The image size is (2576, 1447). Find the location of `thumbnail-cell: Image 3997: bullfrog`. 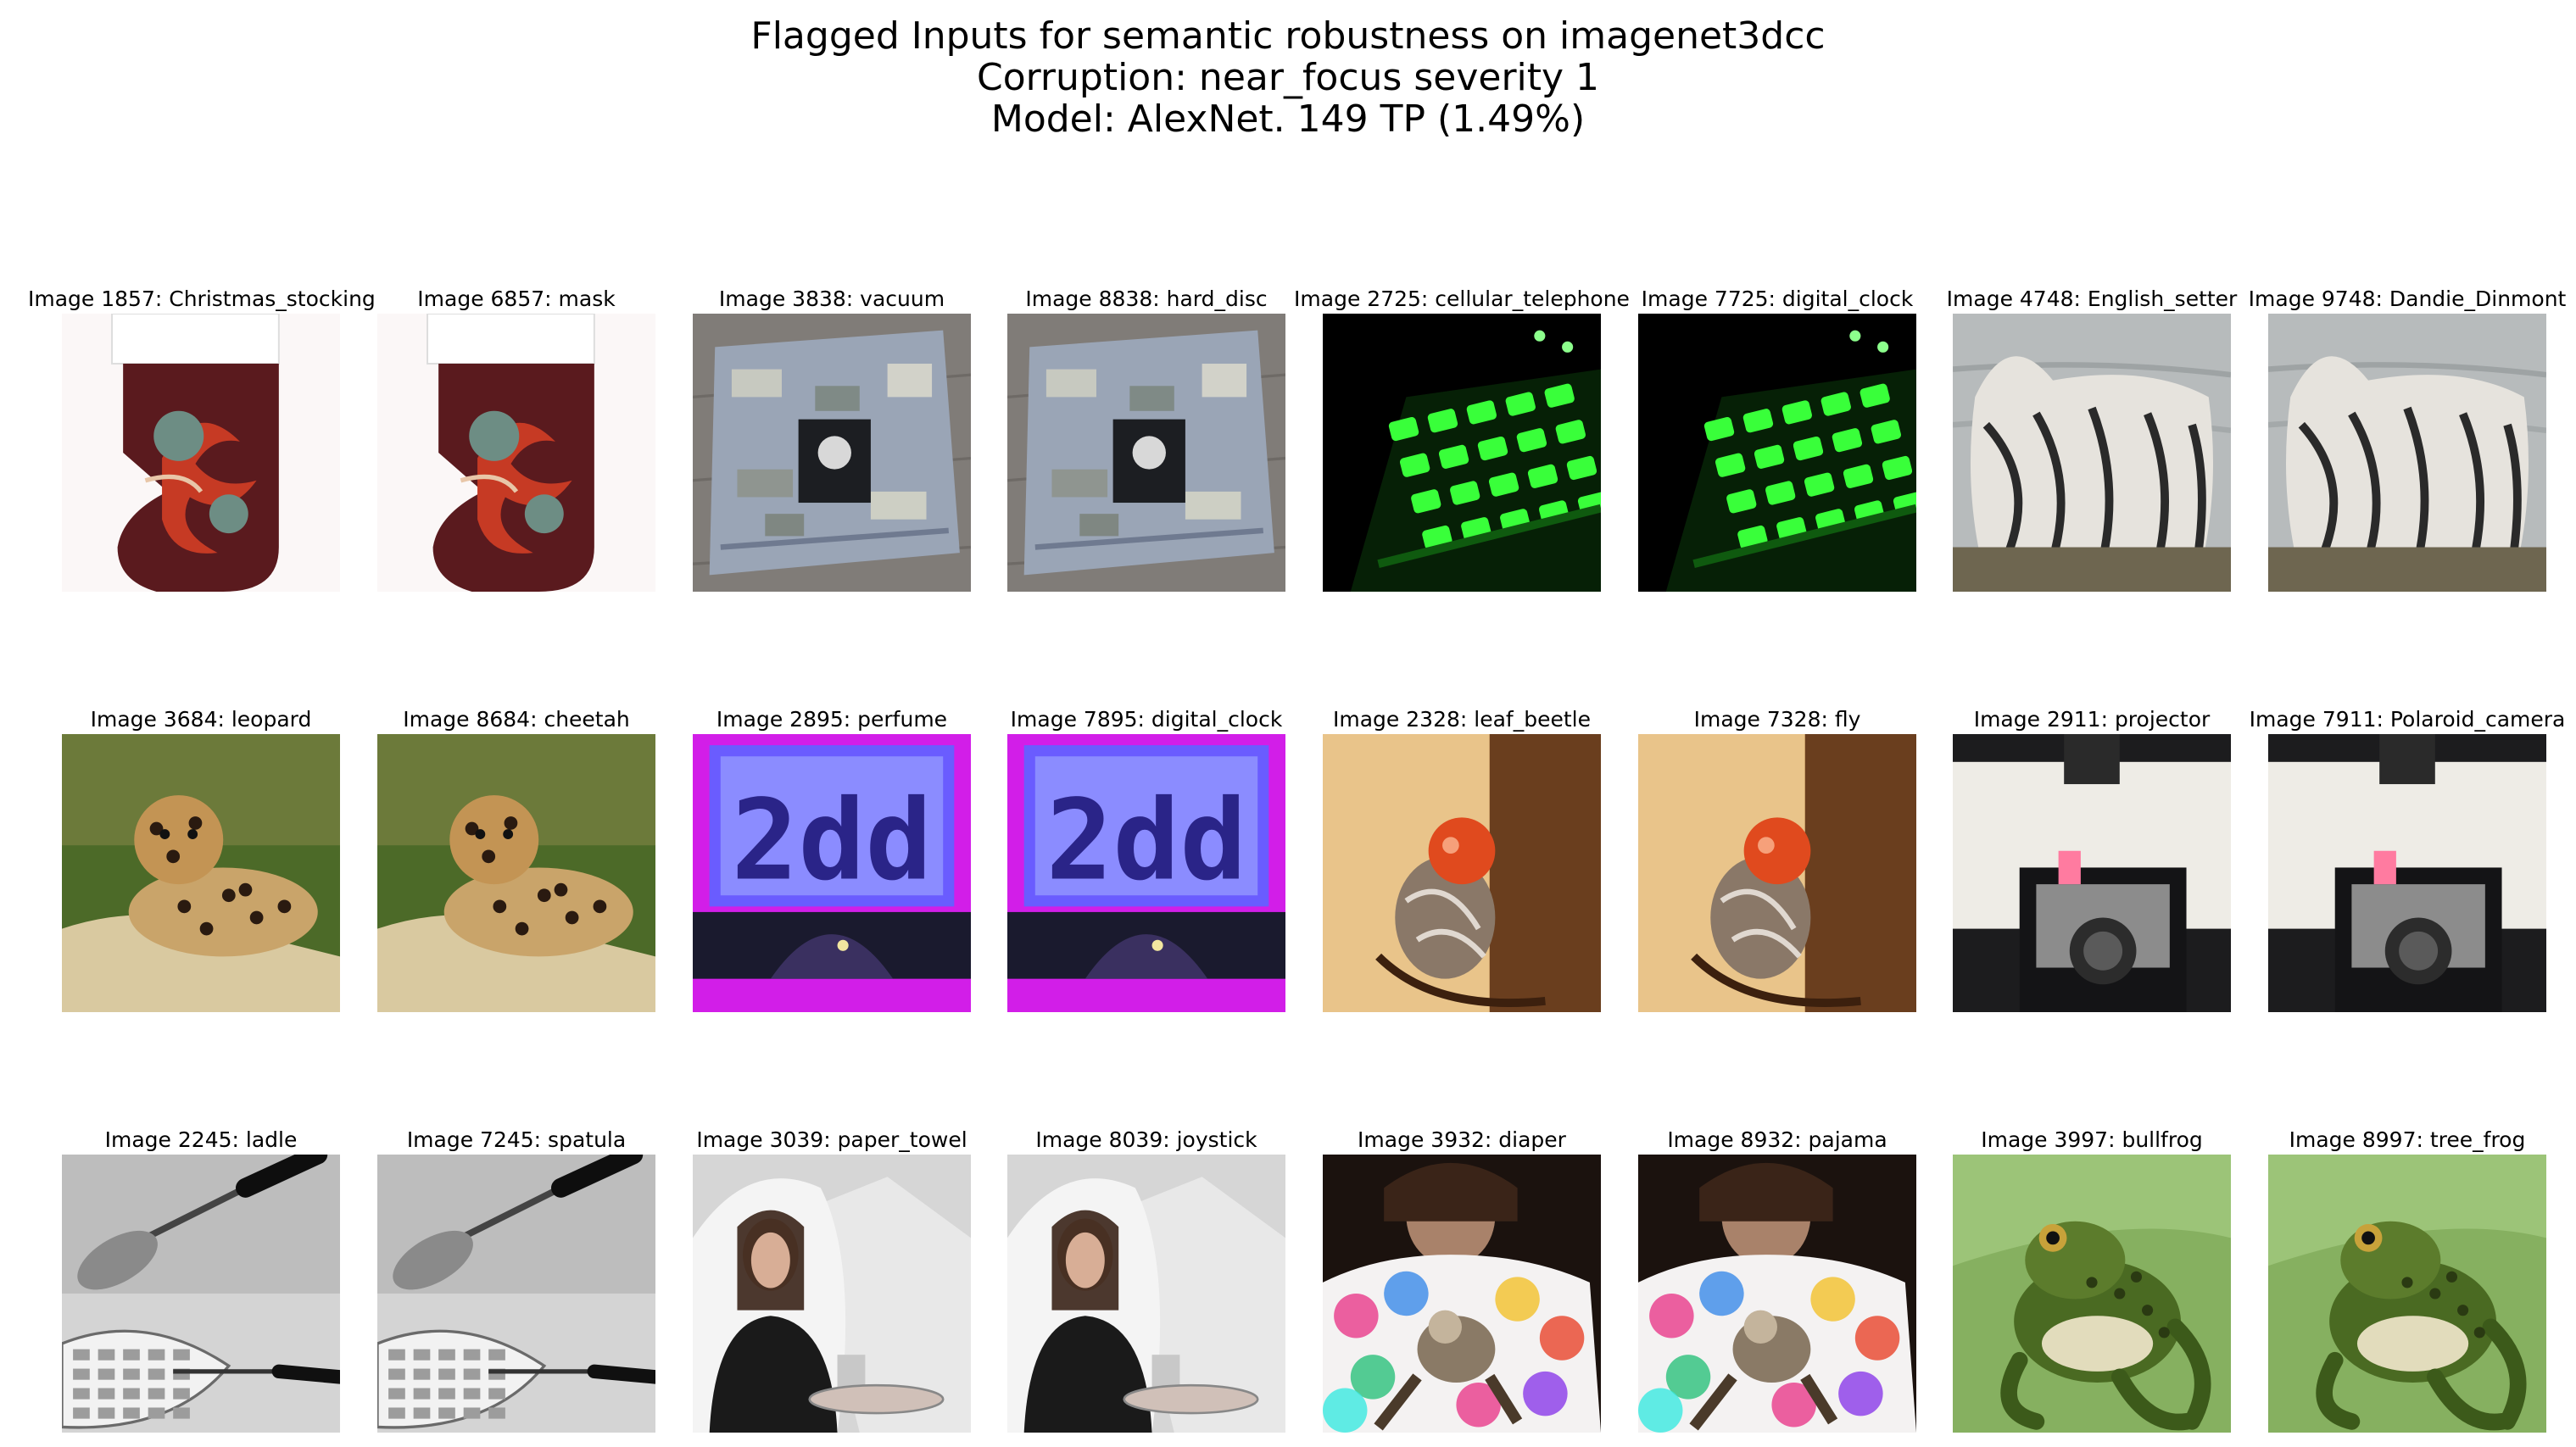

thumbnail-cell: Image 3997: bullfrog is located at coordinates (2092, 1282).